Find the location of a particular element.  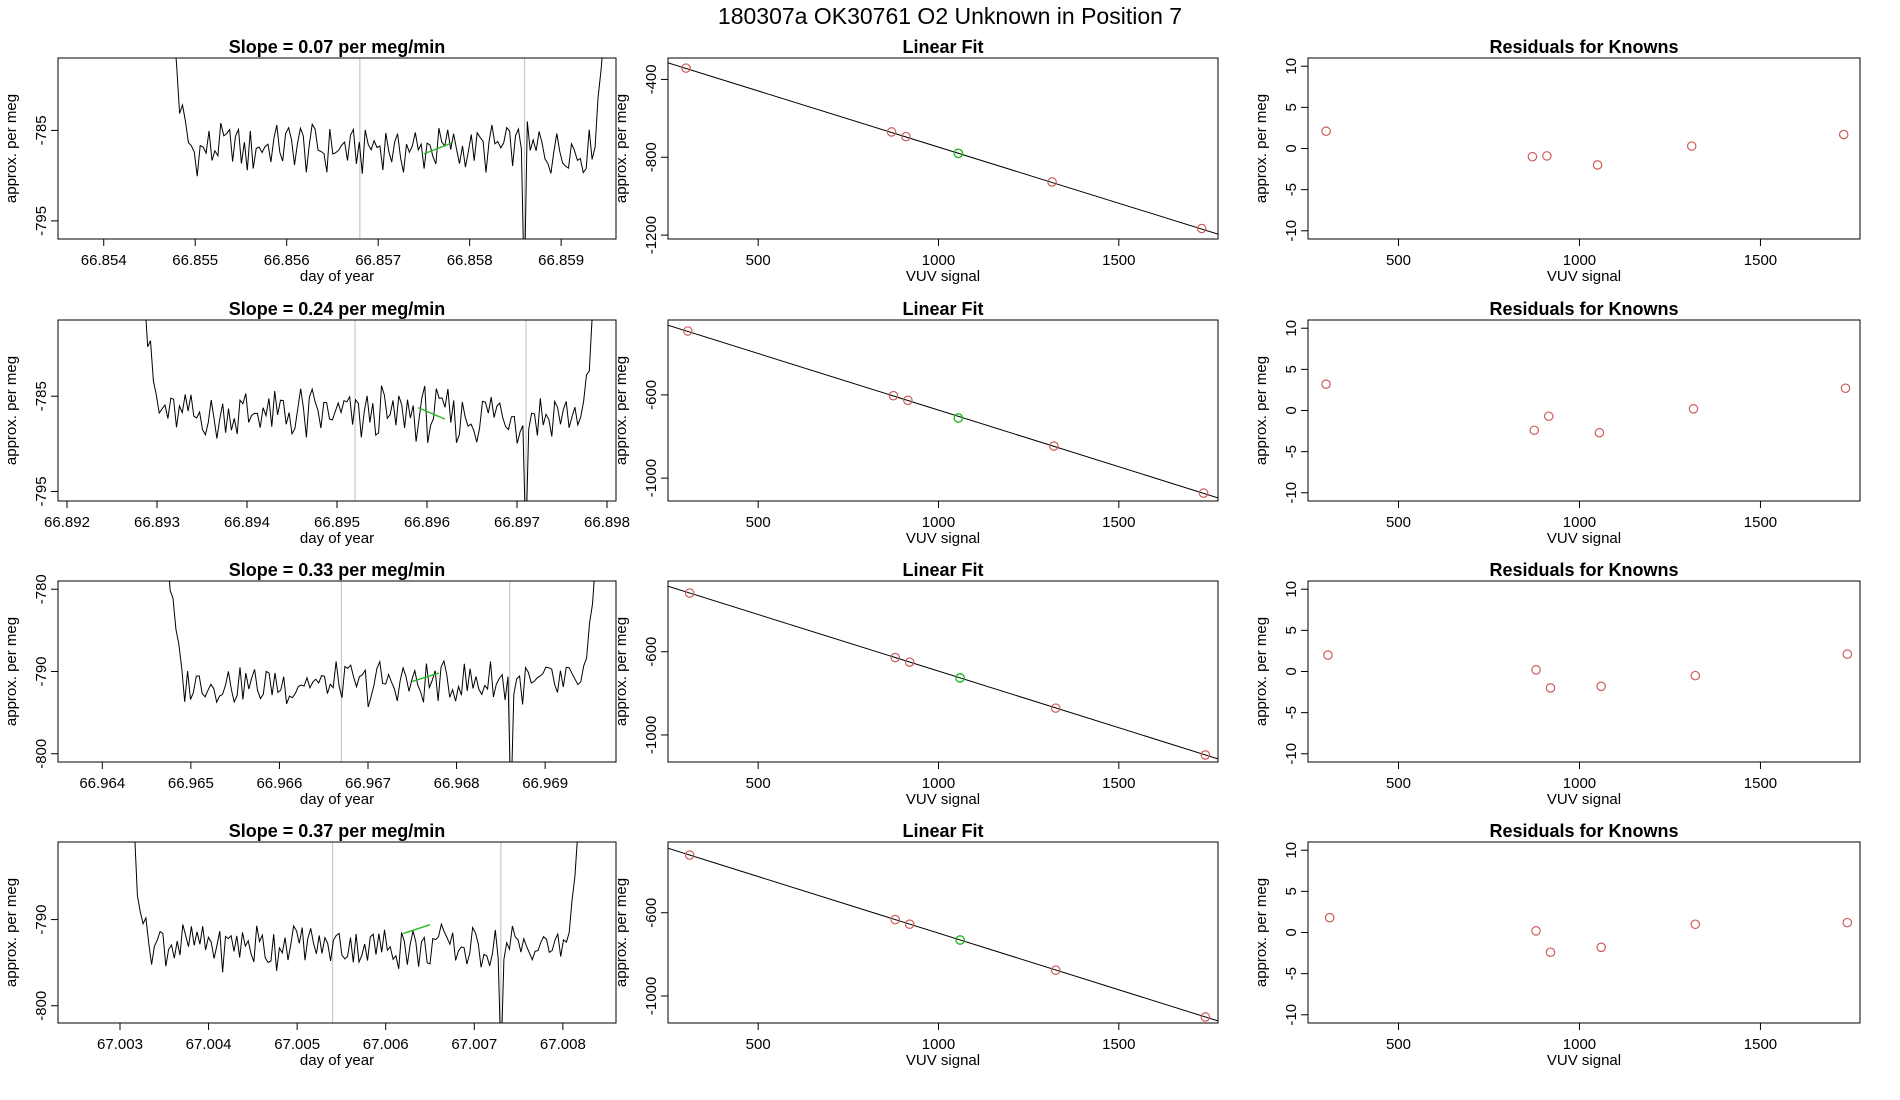

chart-title: Slope = 0.24 per meg/min is located at coordinates (337, 309).